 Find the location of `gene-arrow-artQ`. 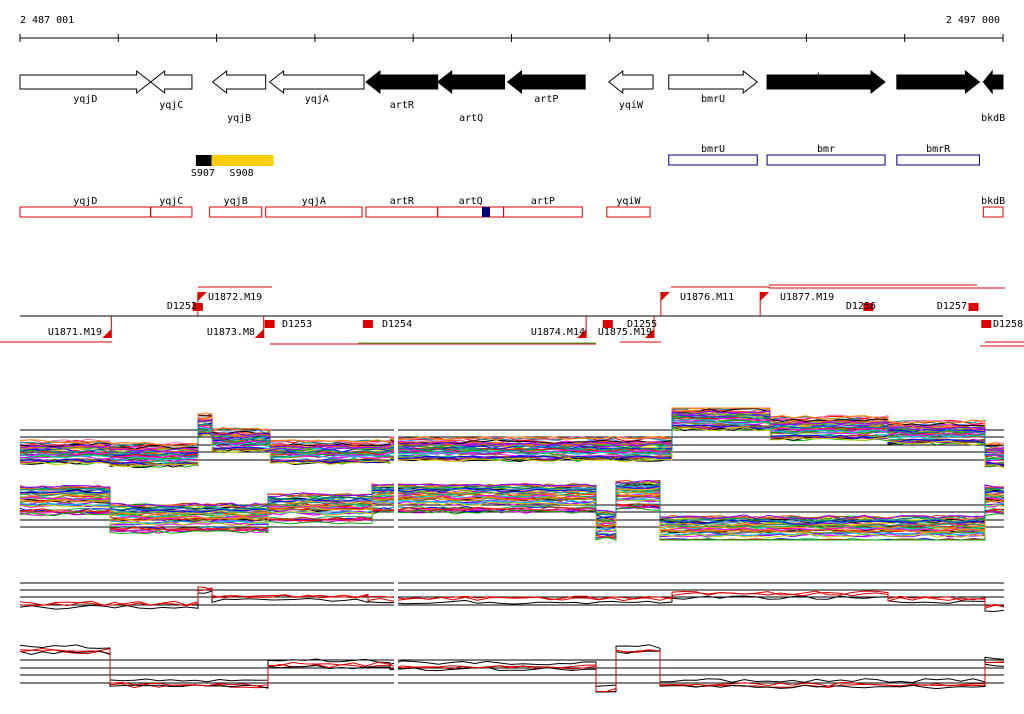

gene-arrow-artQ is located at coordinates (471, 82).